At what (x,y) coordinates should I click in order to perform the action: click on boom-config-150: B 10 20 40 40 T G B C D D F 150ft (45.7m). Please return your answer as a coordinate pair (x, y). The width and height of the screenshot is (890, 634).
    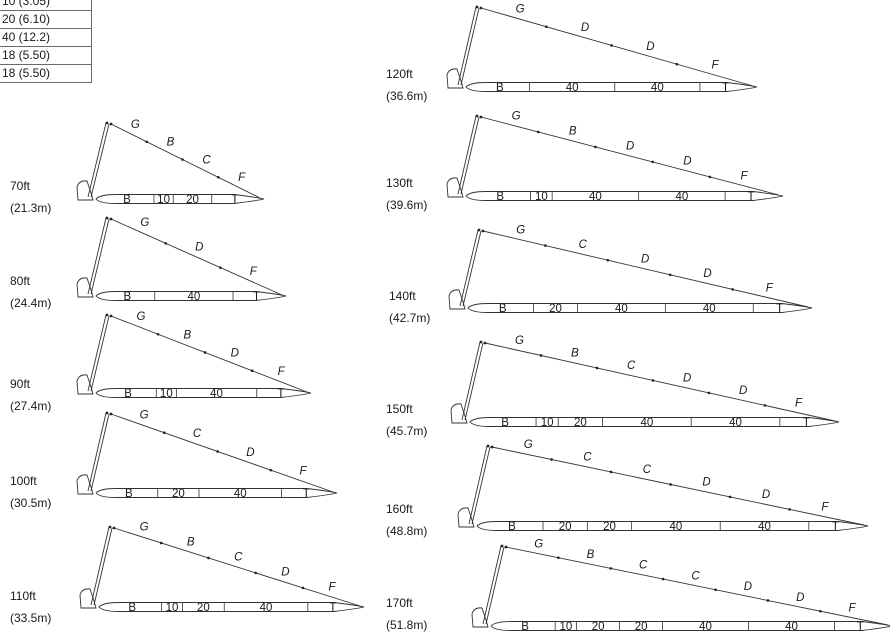
    Looking at the image, I should click on (613, 386).